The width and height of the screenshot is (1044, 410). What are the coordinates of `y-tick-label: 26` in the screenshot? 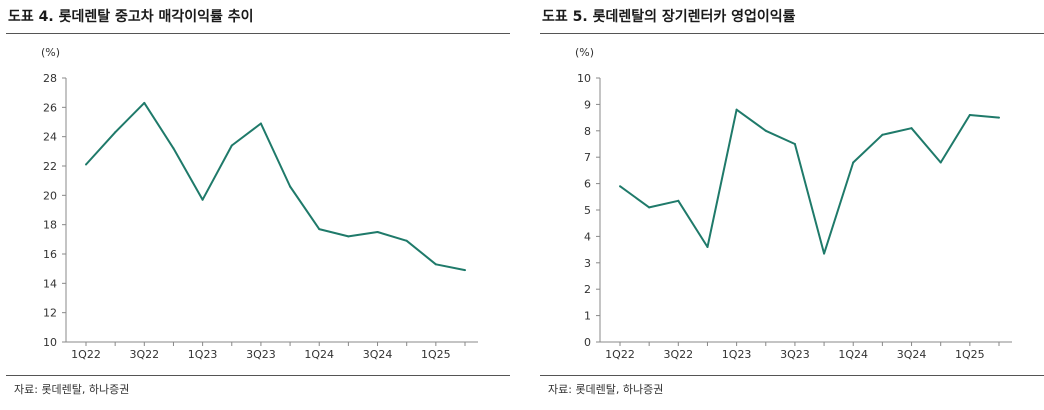 It's located at (50, 107).